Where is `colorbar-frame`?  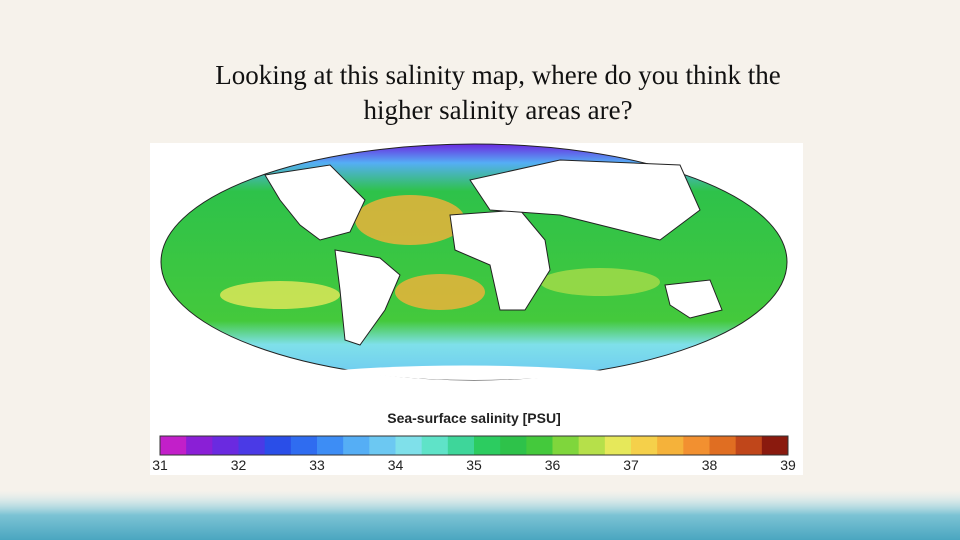
colorbar-frame is located at coordinates (474, 445).